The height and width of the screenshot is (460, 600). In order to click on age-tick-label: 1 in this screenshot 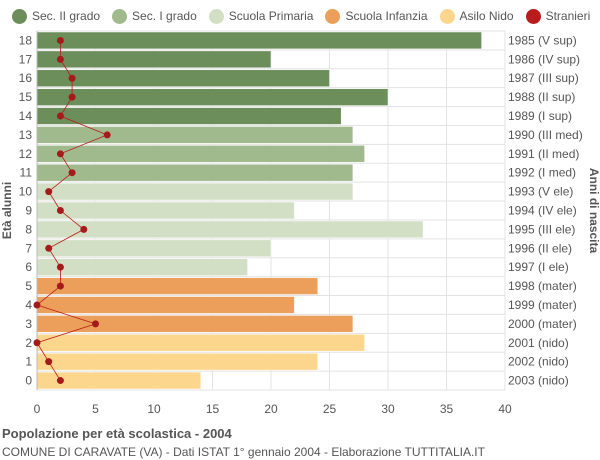, I will do `click(28, 362)`.